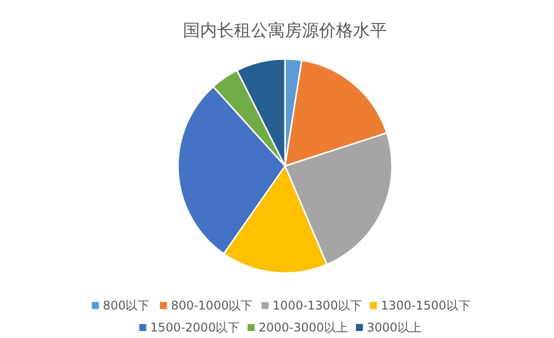  What do you see at coordinates (425, 305) in the screenshot?
I see `legend-label: 1300-1500以下` at bounding box center [425, 305].